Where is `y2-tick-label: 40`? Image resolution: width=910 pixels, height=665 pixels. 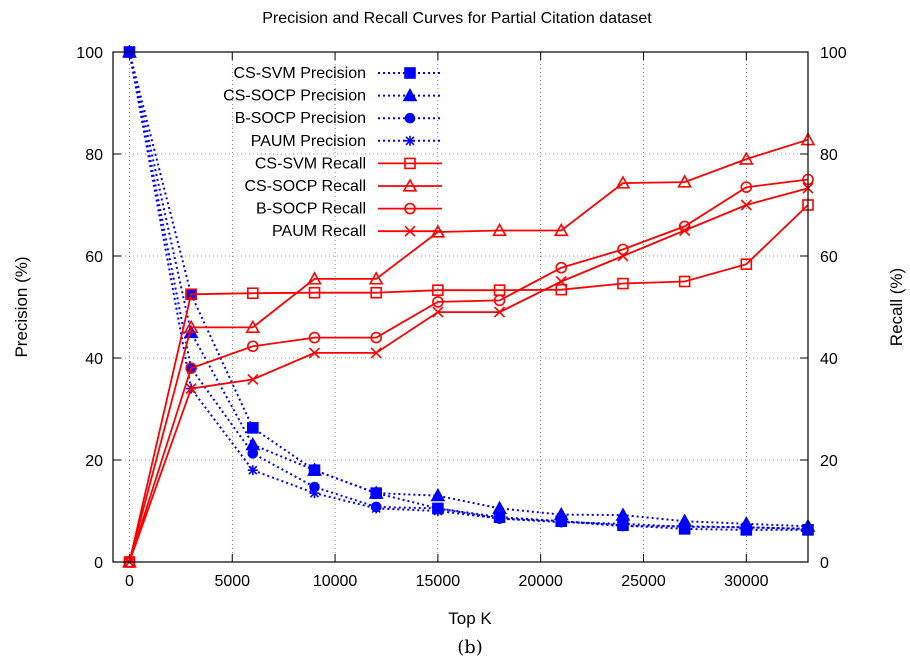
y2-tick-label: 40 is located at coordinates (829, 359).